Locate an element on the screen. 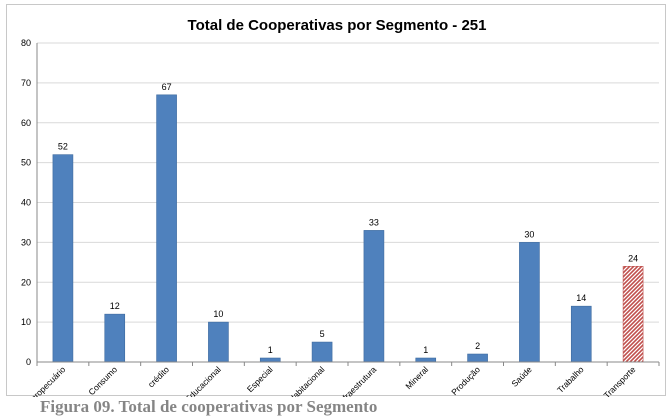 This screenshot has height=419, width=672. x-category-label: Saúde is located at coordinates (521, 376).